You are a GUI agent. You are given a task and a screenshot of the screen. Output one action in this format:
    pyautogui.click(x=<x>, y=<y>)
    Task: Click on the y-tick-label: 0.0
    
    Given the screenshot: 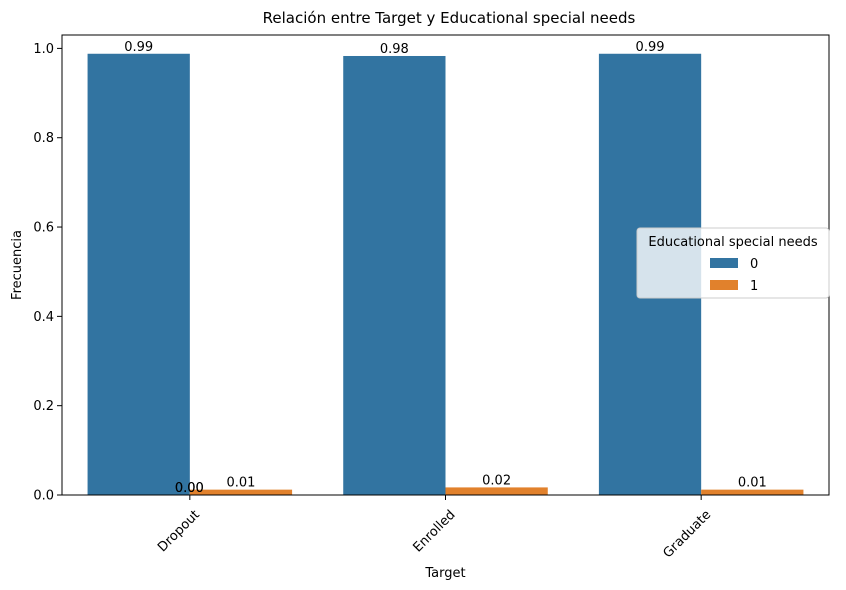 What is the action you would take?
    pyautogui.click(x=43, y=496)
    